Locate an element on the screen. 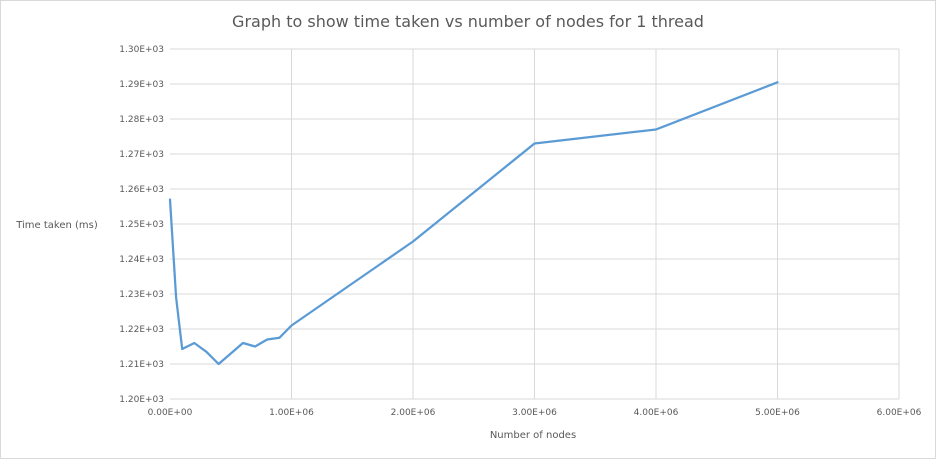 This screenshot has width=936, height=459. x-tick-label: 6.00E+06 is located at coordinates (899, 413).